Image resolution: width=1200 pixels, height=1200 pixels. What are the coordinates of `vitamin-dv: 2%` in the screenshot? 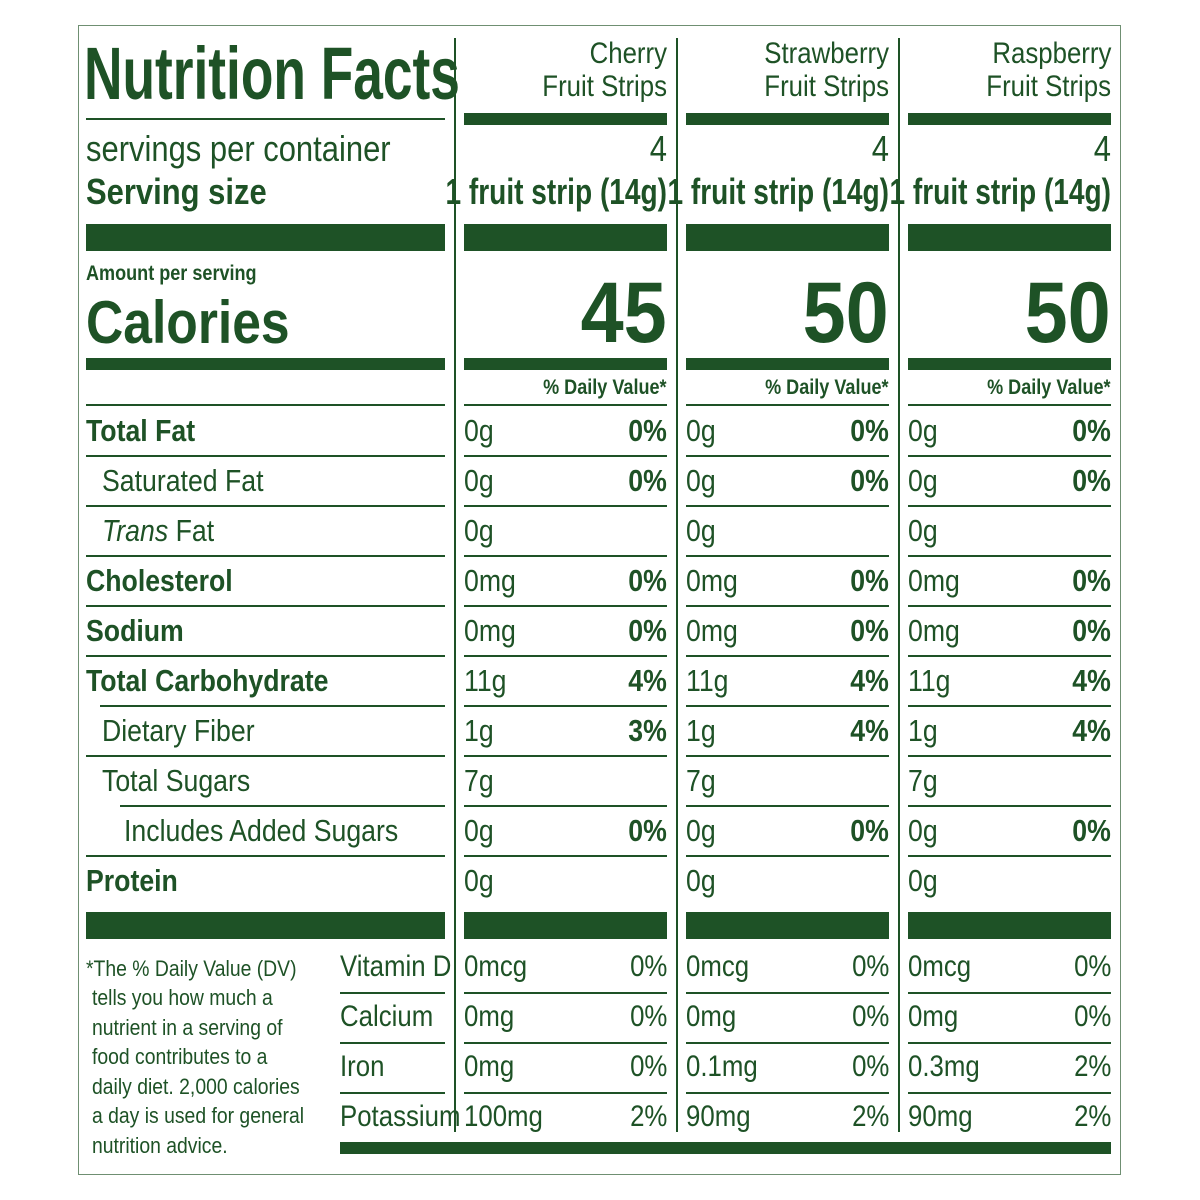 It's located at (367, 1117).